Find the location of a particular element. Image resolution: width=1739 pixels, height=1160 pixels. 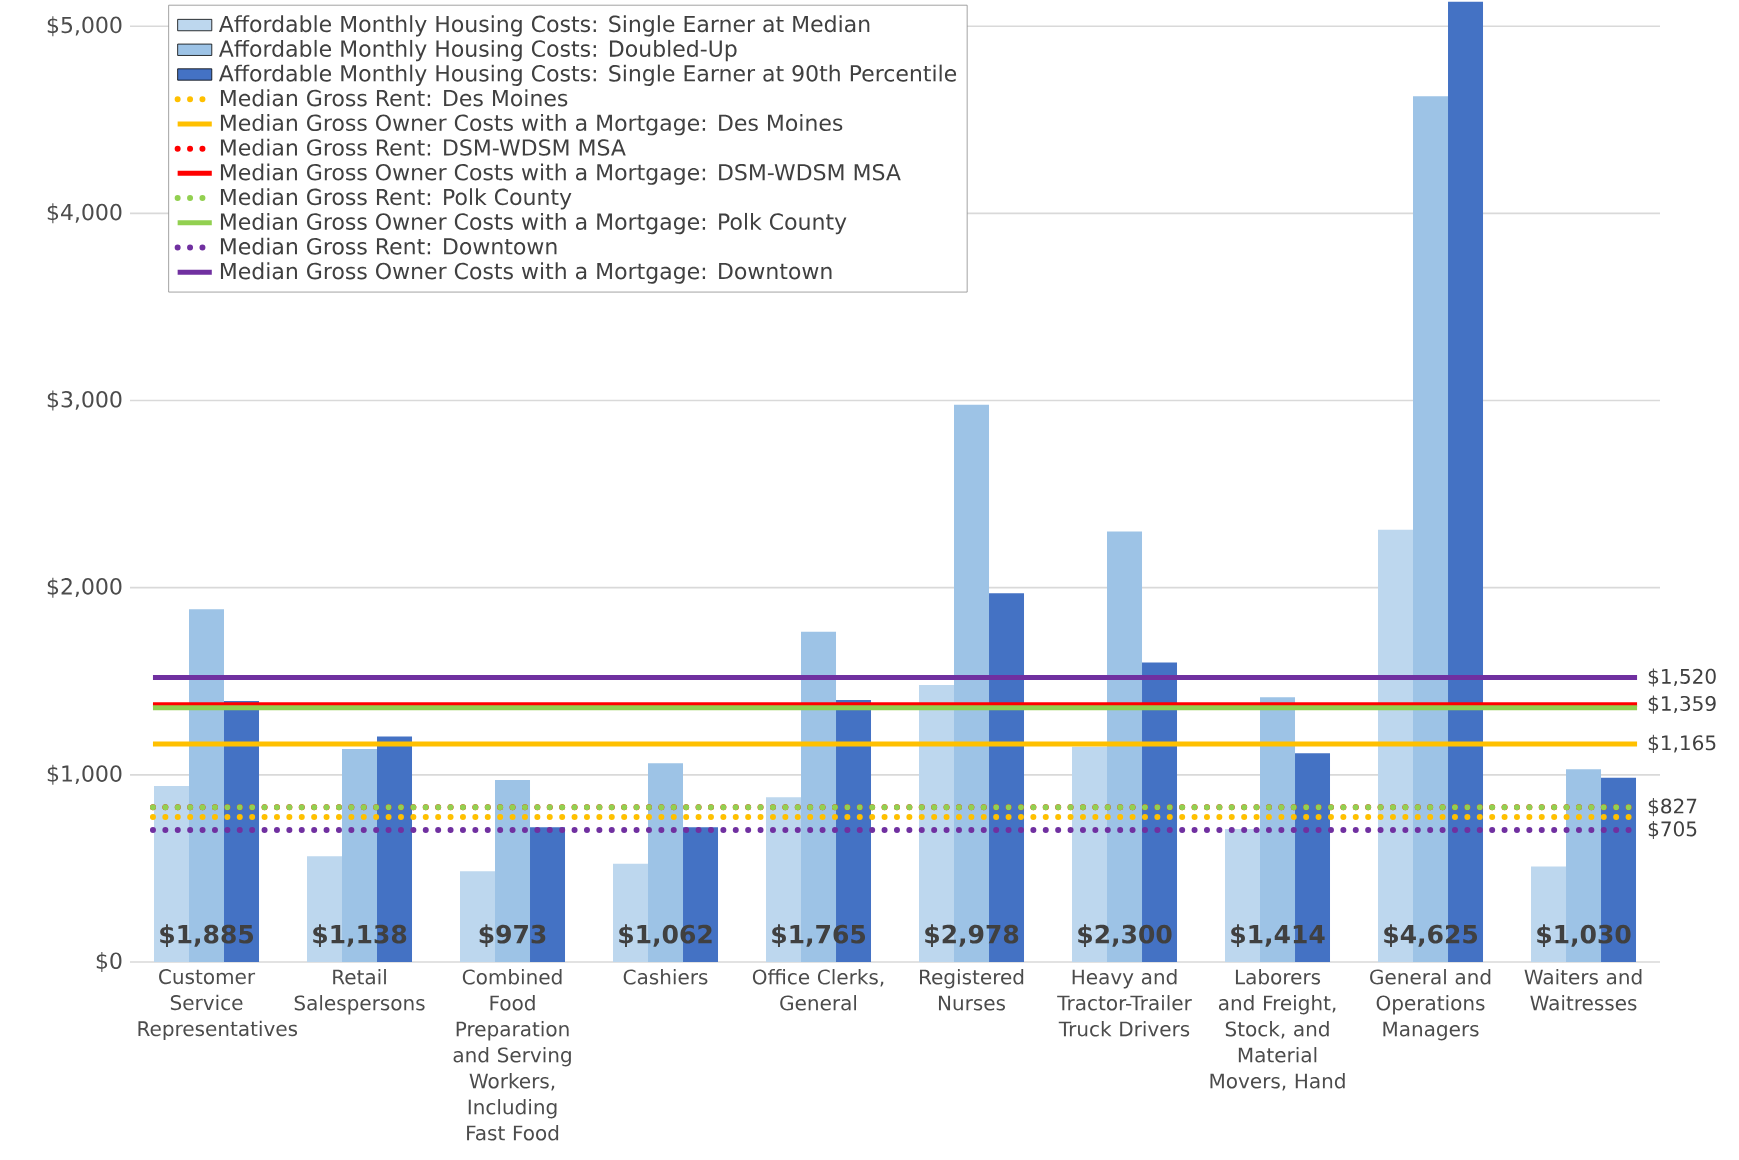

data-label: $1,885 is located at coordinates (207, 935).